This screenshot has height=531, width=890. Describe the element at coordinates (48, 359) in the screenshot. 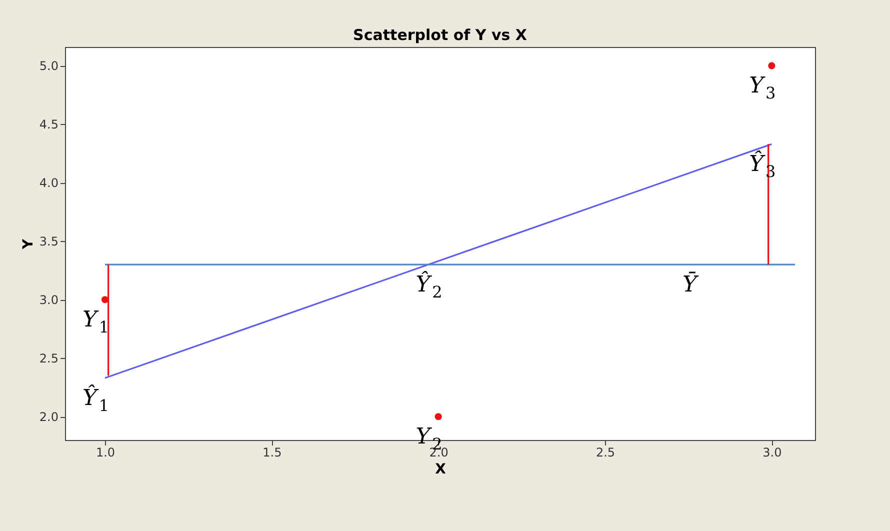

I see `y-tick-label: 2.5` at that location.